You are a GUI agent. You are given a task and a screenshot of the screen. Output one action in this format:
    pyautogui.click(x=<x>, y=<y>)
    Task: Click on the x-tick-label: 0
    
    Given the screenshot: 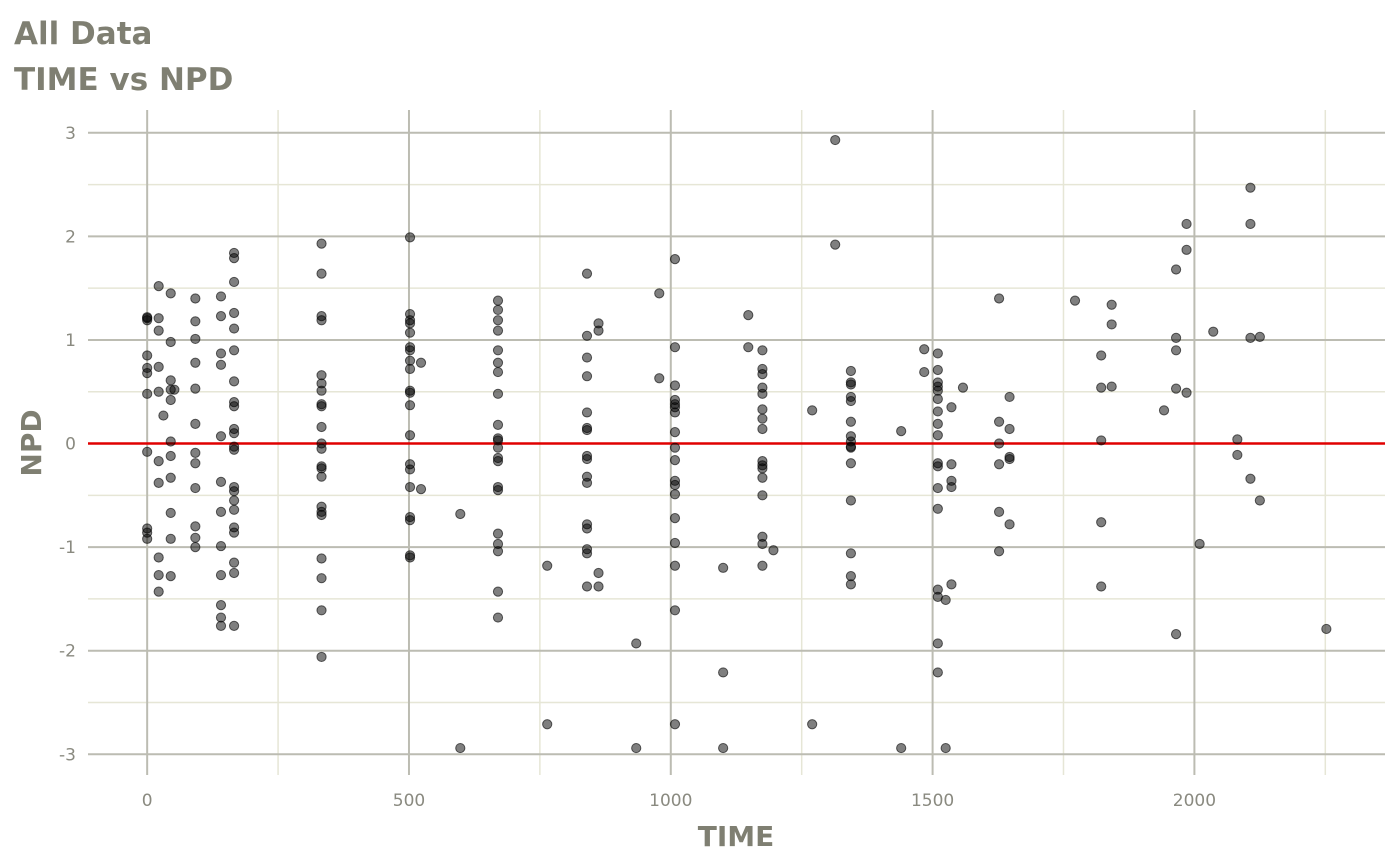 What is the action you would take?
    pyautogui.click(x=147, y=801)
    